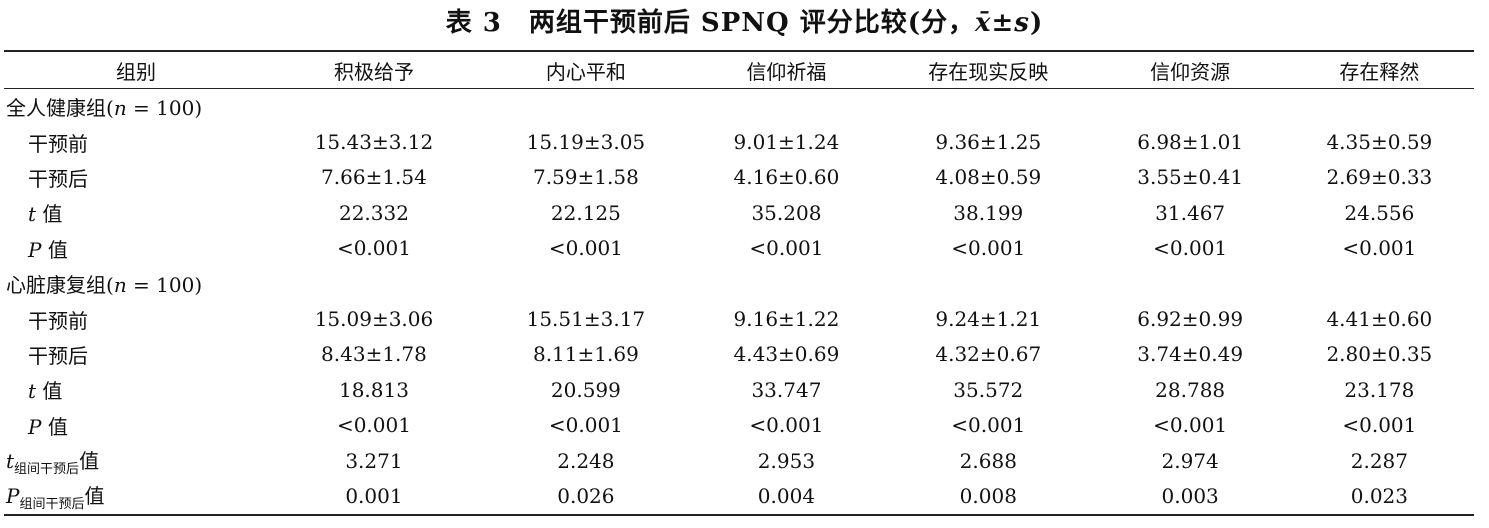 The width and height of the screenshot is (1489, 528). Describe the element at coordinates (786, 389) in the screenshot. I see `value-cell: 33.747` at that location.